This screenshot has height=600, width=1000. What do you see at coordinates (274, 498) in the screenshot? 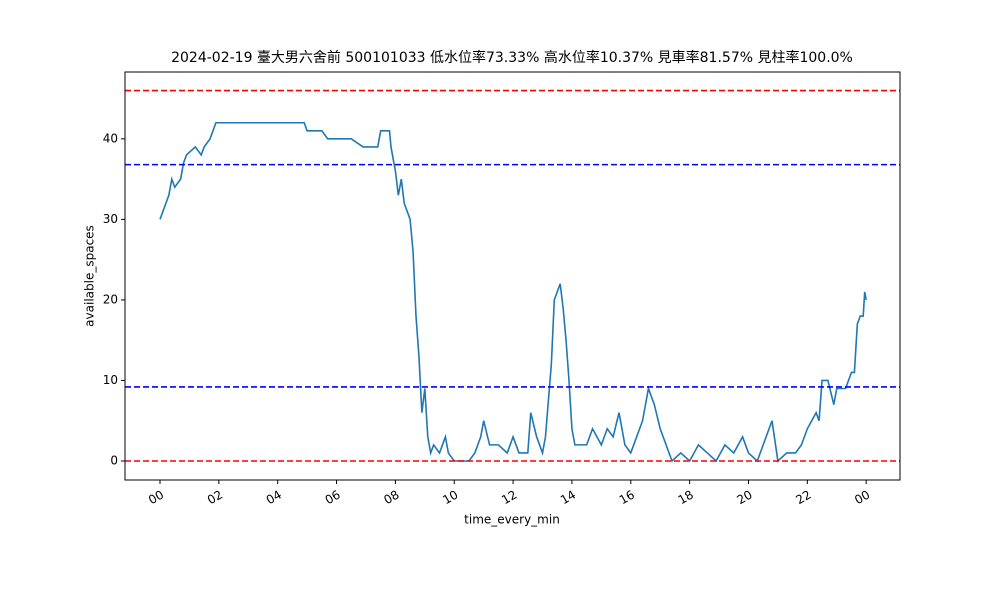
I see `x-tick-label: 04` at bounding box center [274, 498].